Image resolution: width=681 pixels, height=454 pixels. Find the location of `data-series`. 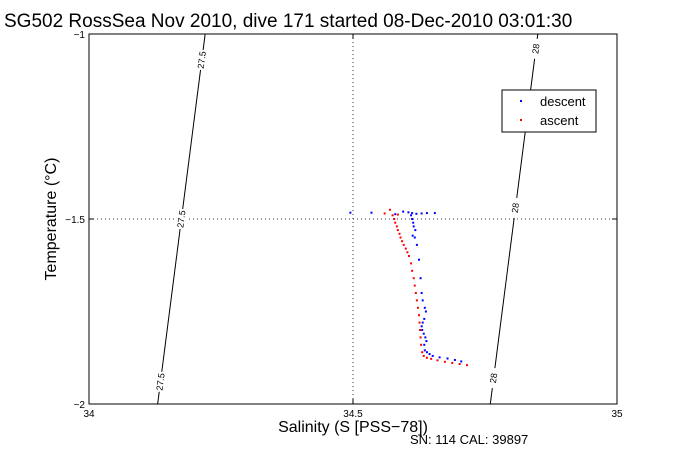

data-series is located at coordinates (409, 287).